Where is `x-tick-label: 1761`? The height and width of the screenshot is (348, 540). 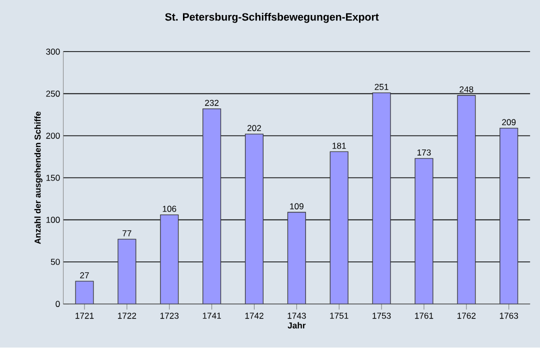 x-tick-label: 1761 is located at coordinates (424, 315).